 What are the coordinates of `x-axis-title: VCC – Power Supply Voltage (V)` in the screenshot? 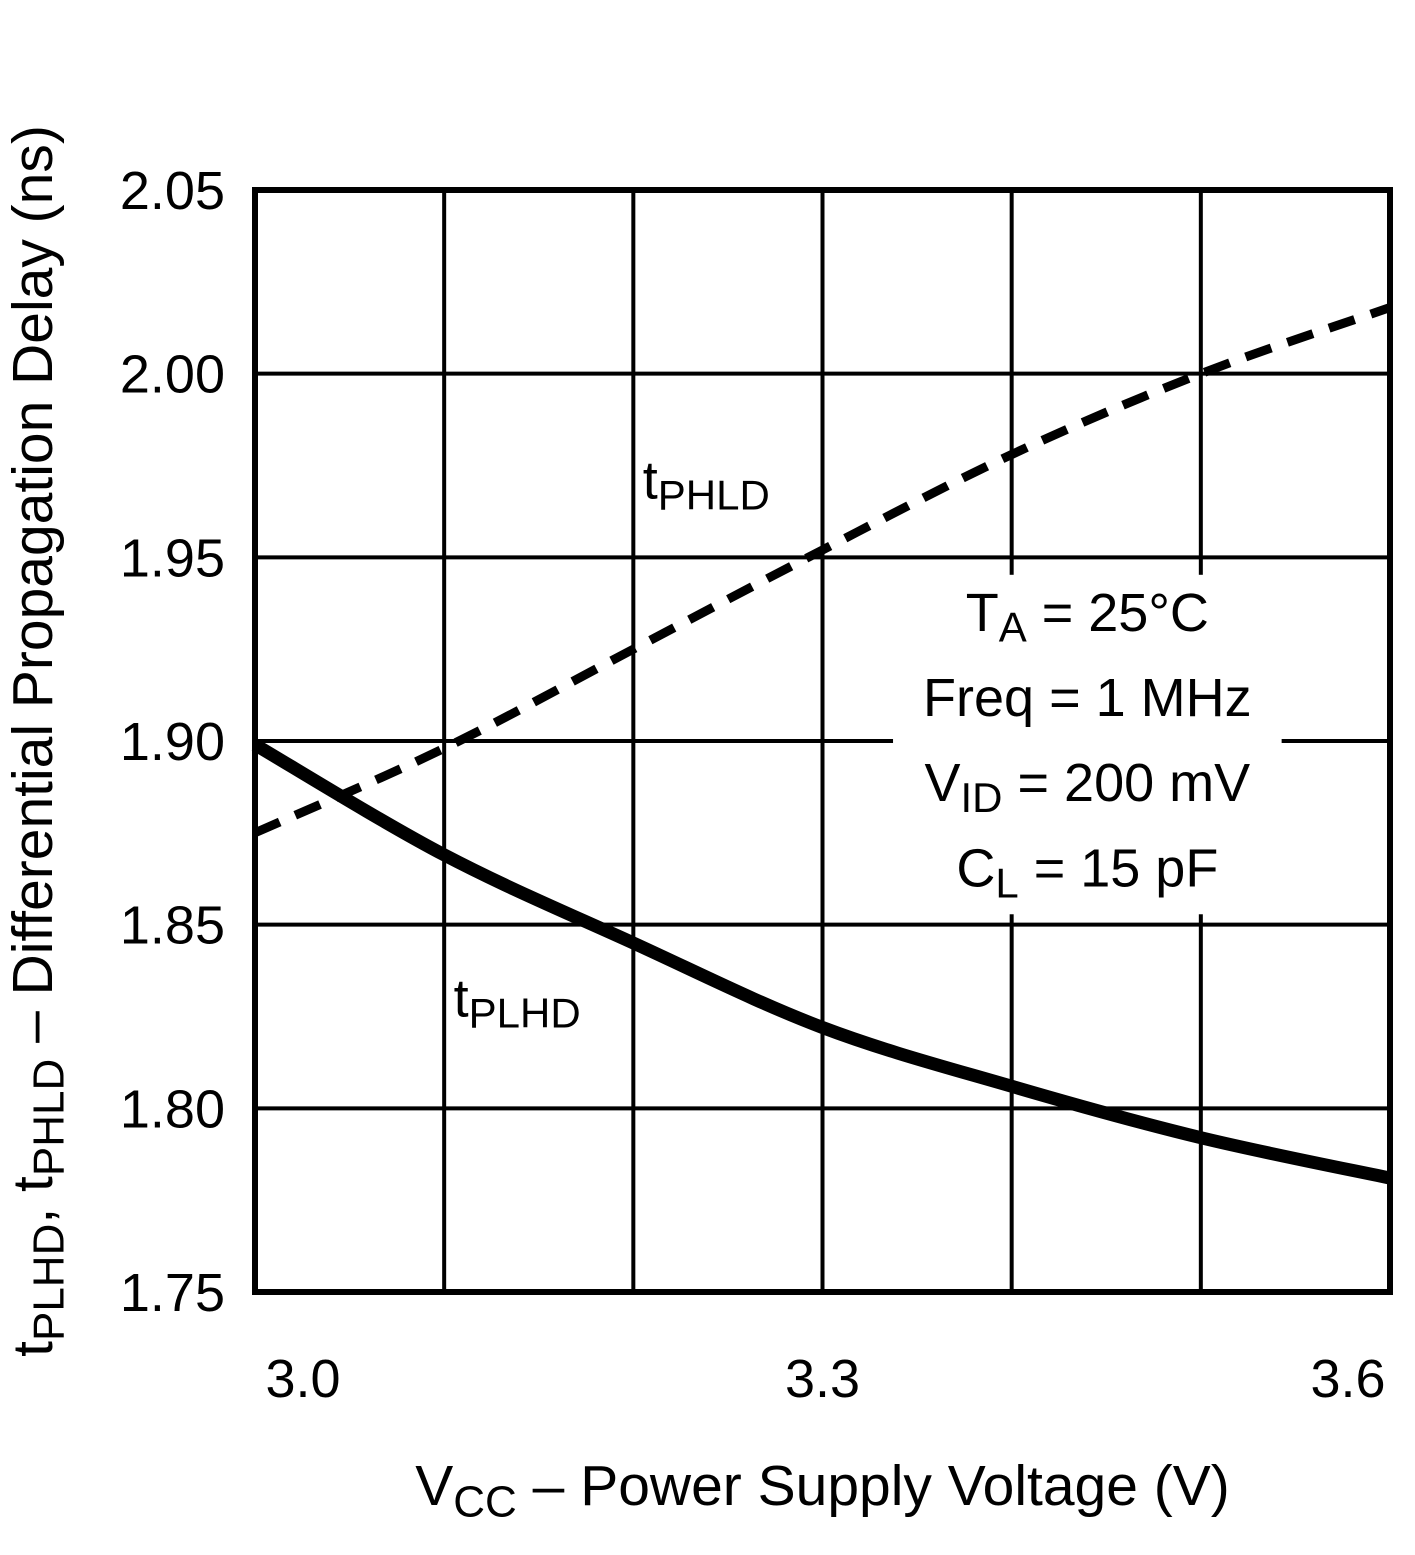 It's located at (822, 1490).